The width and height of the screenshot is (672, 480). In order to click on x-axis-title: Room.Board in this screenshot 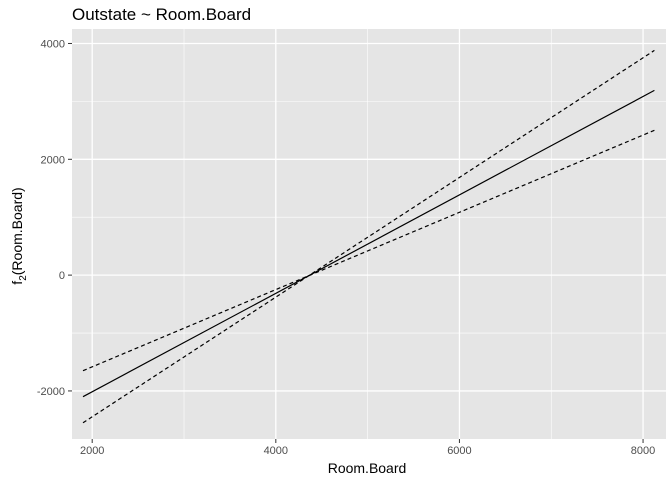, I will do `click(367, 468)`.